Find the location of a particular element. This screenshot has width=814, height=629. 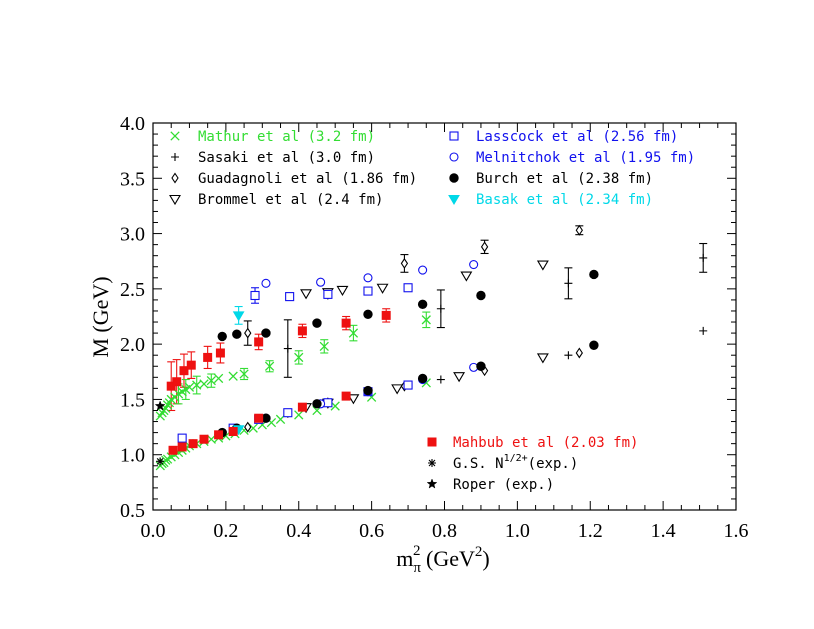

x-tick-label: 1.6 is located at coordinates (736, 531).